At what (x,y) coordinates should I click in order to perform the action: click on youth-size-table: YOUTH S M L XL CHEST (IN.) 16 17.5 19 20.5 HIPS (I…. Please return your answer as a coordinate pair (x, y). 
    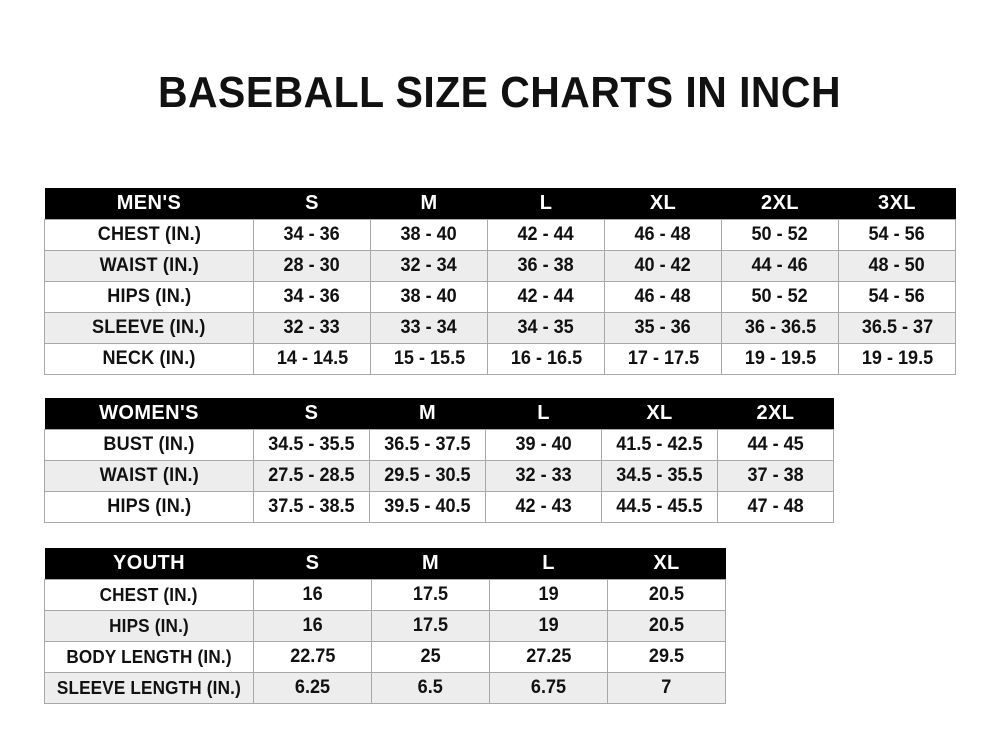
    Looking at the image, I should click on (385, 626).